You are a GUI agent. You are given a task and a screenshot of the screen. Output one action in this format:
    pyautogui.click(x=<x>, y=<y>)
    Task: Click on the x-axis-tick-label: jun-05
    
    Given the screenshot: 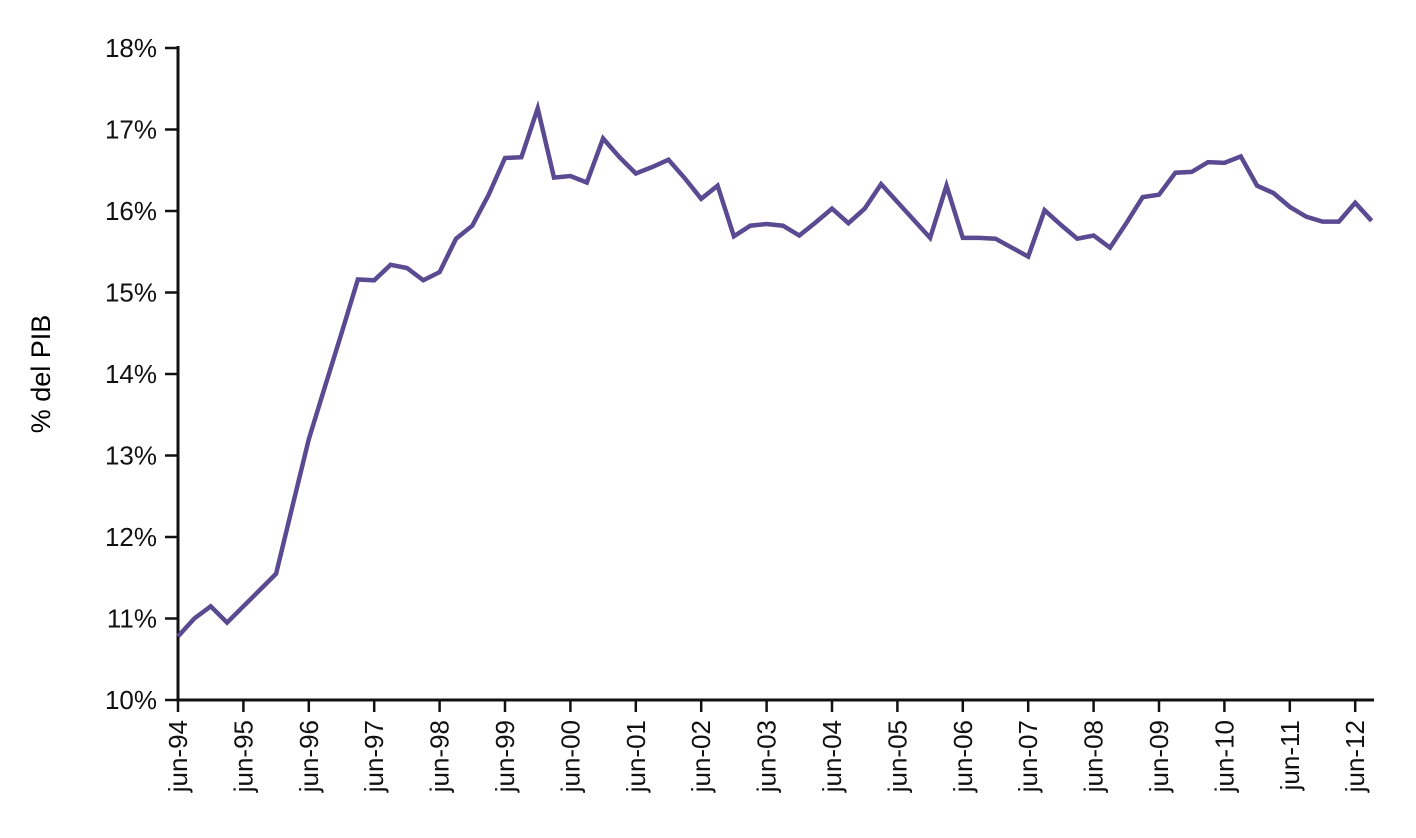 What is the action you would take?
    pyautogui.click(x=897, y=756)
    